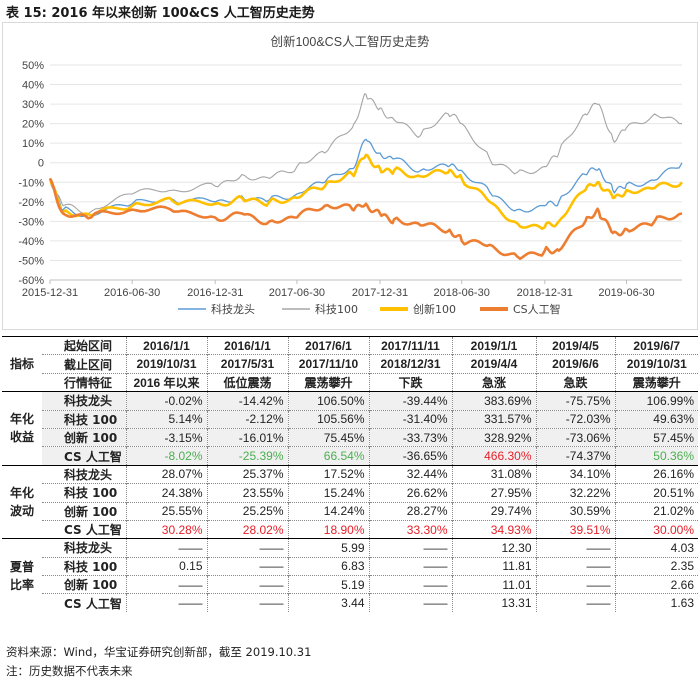  Describe the element at coordinates (410, 401) in the screenshot. I see `value-cell: -39.44%` at that location.